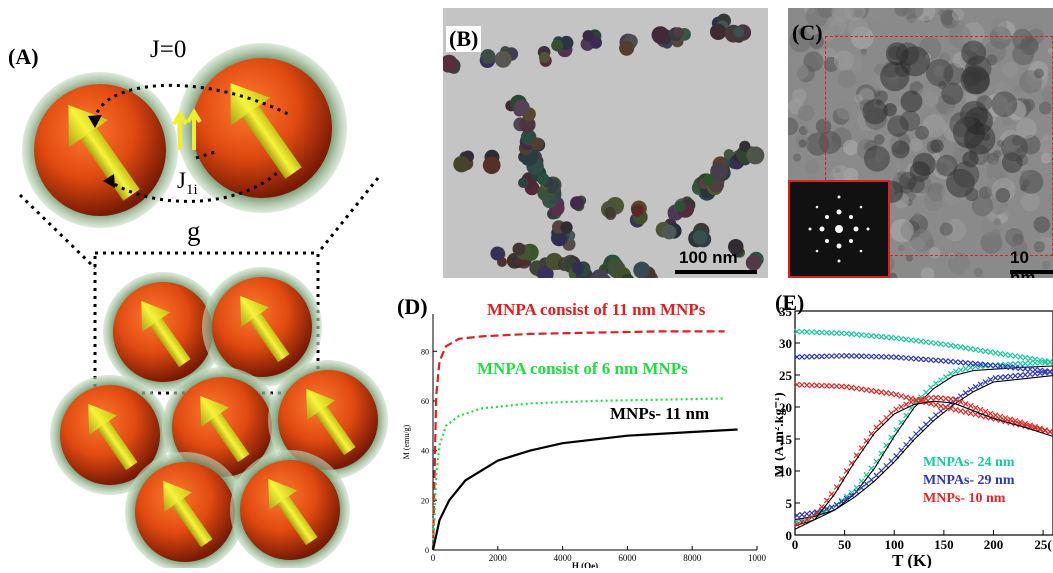 The image size is (1053, 573). I want to click on panel-c-label: (C), so click(807, 32).